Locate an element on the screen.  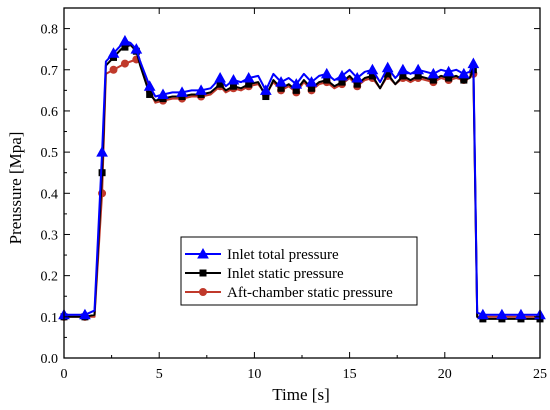
y-tick-label: 0.5 is located at coordinates (50, 153).